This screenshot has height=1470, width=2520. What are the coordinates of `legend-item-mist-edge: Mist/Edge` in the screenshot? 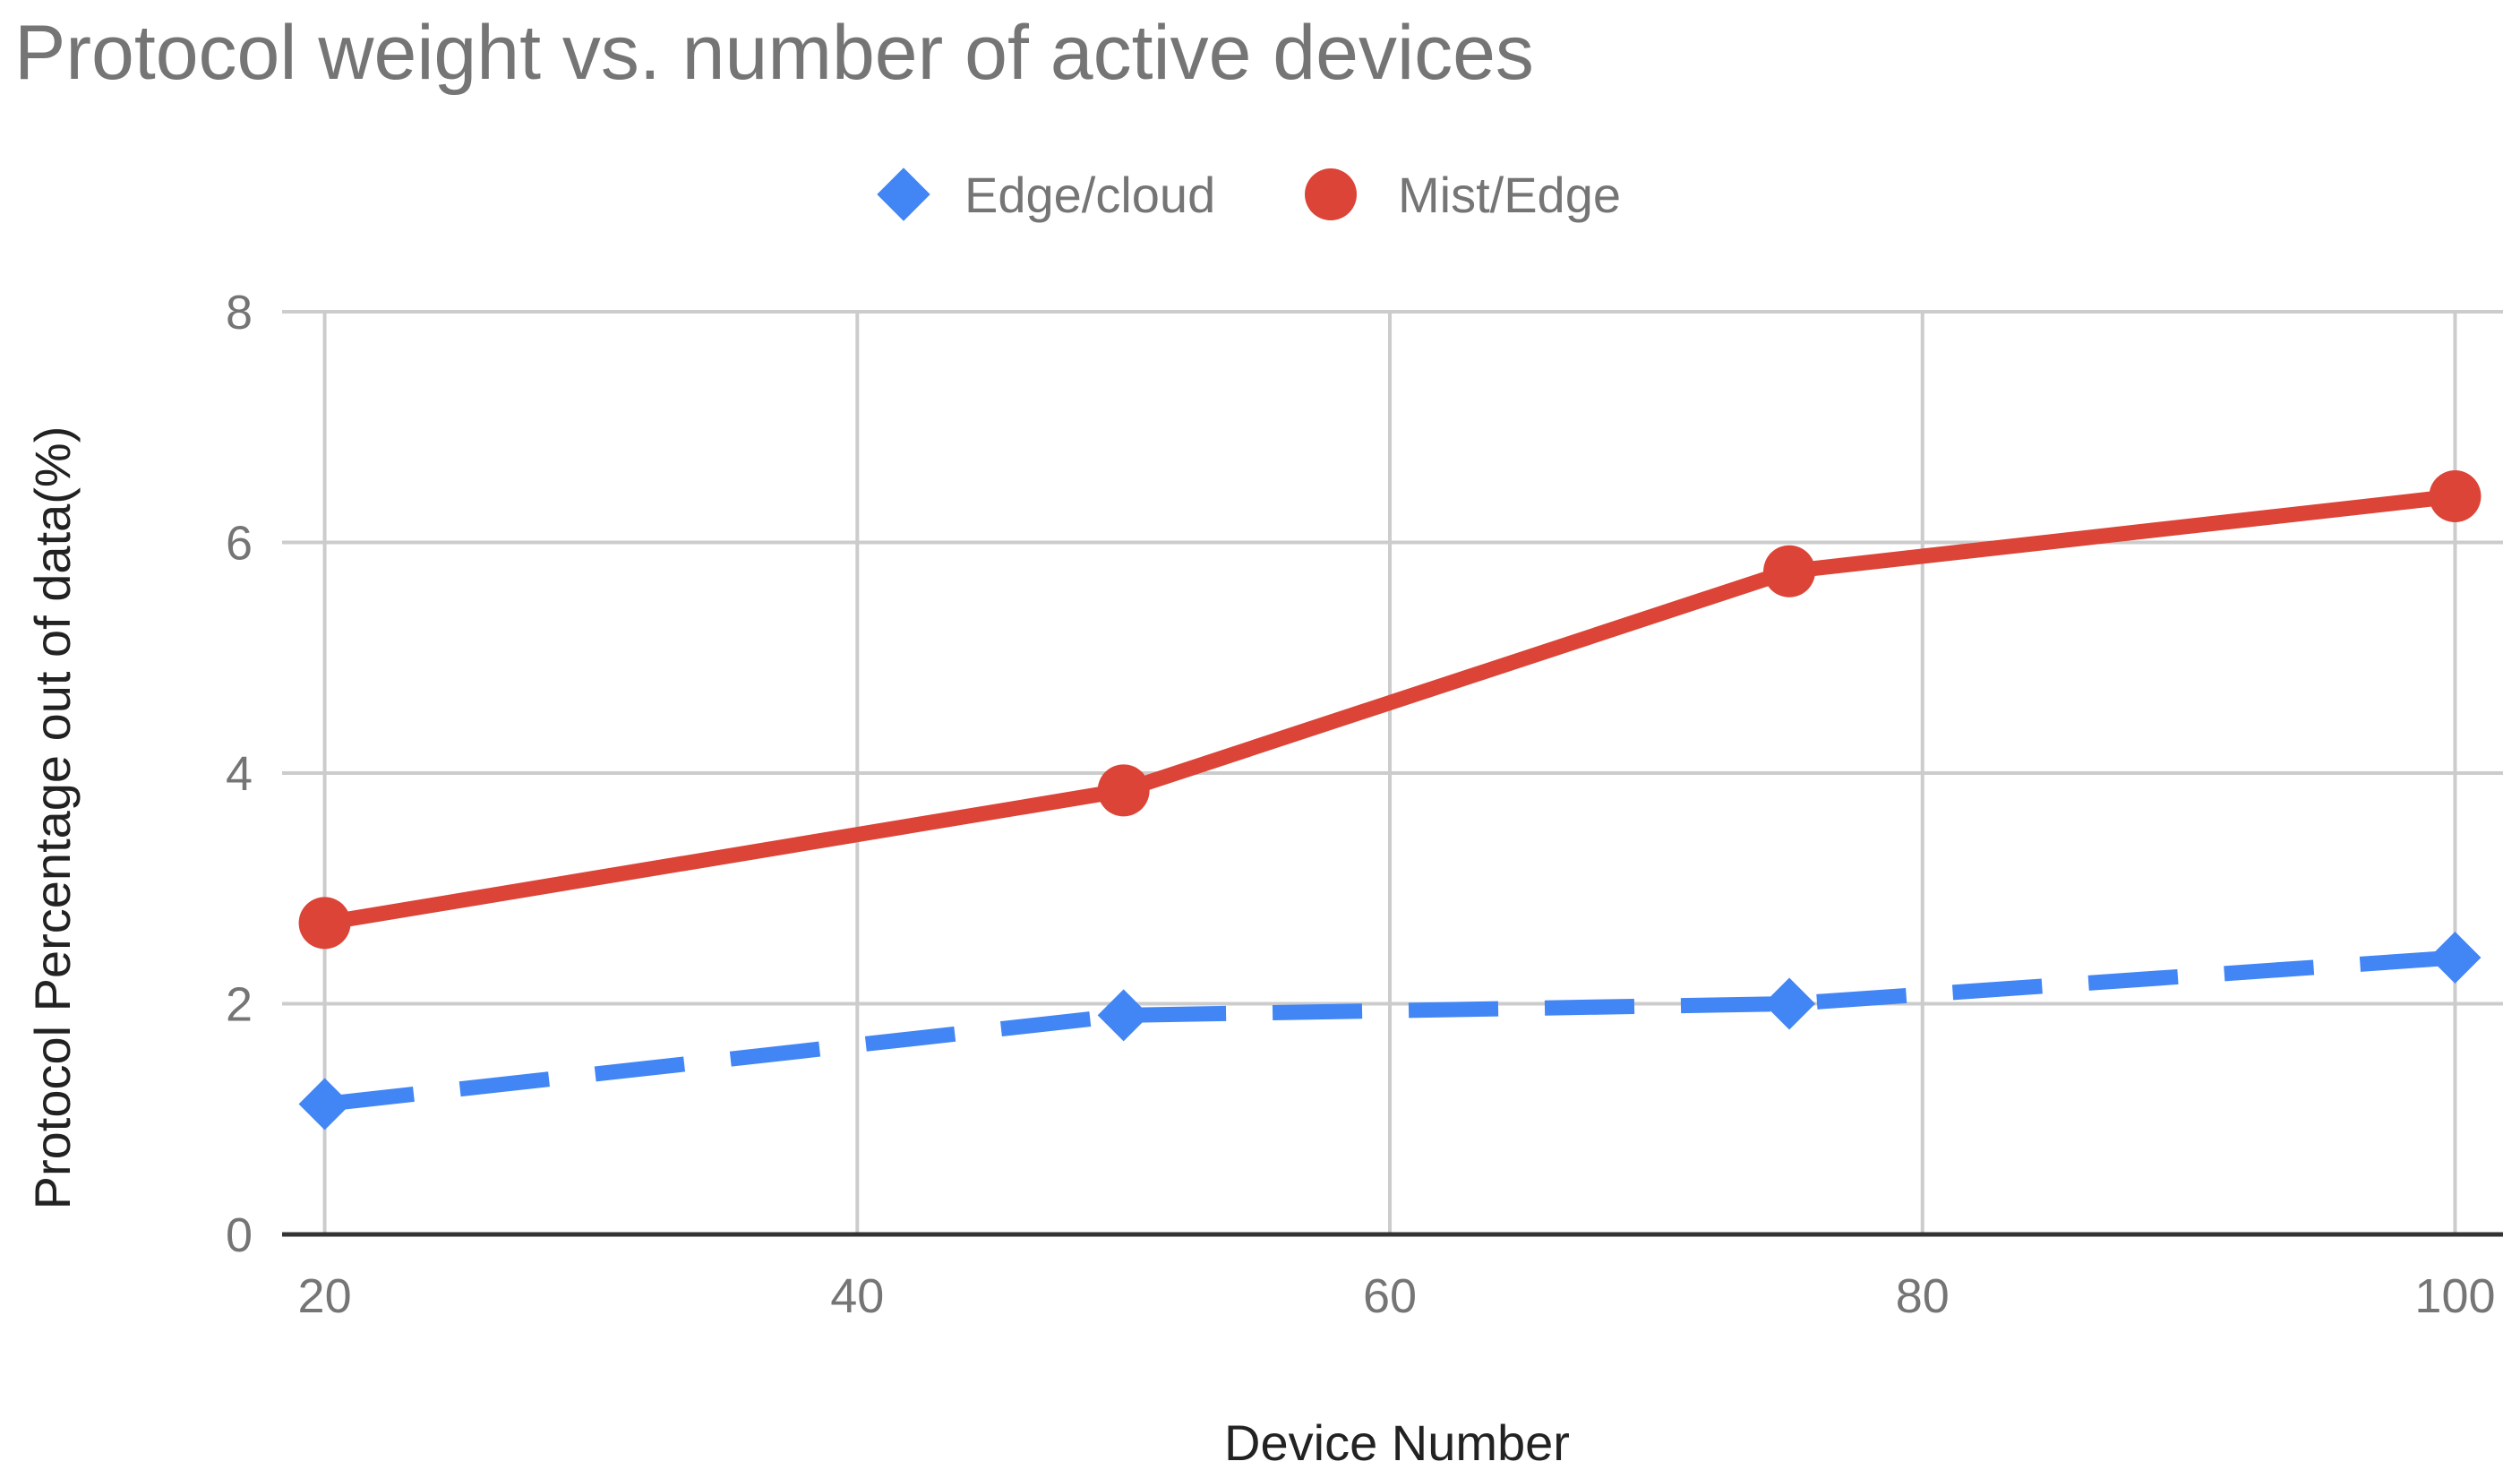 It's located at (1463, 195).